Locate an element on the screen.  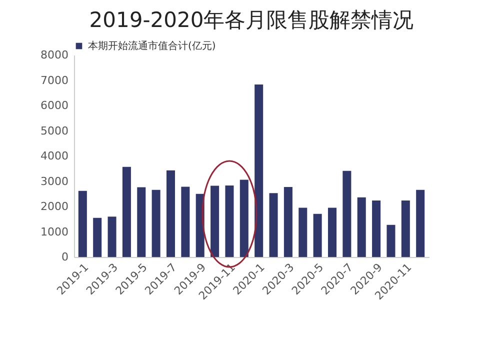
y-tick-label: 4000 is located at coordinates (54, 156).